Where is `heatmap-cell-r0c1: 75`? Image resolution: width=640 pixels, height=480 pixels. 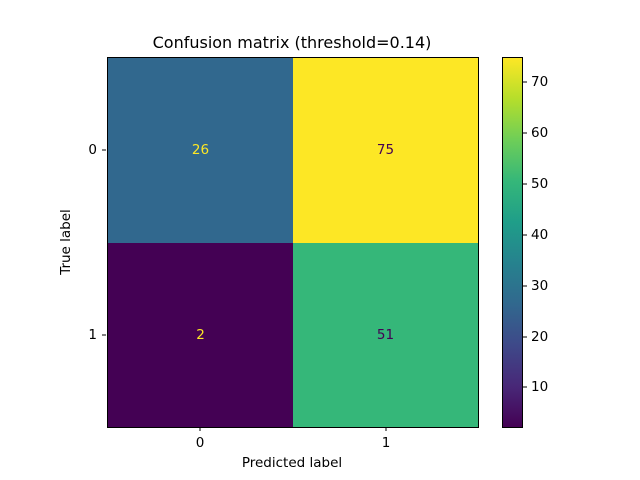
heatmap-cell-r0c1: 75 is located at coordinates (385, 150).